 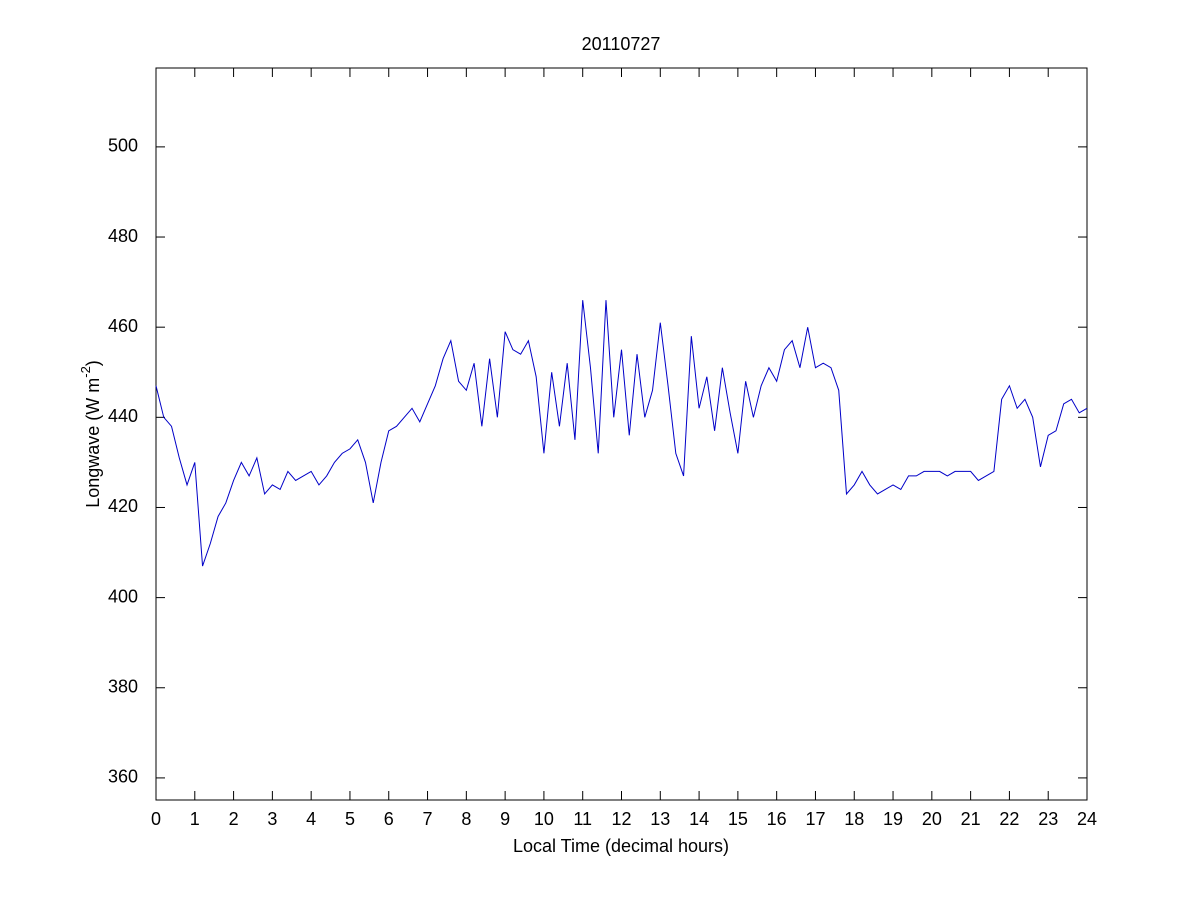 I want to click on y-tick-label: 440, so click(x=123, y=416).